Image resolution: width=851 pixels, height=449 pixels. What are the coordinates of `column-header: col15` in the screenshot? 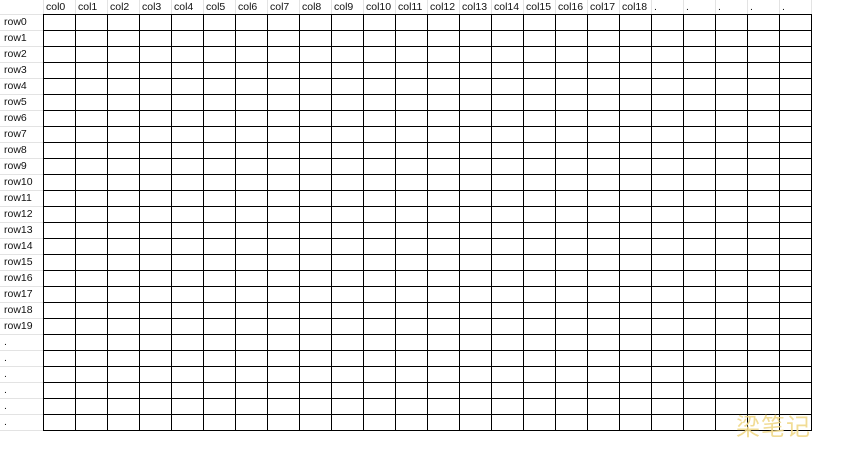 It's located at (539, 7).